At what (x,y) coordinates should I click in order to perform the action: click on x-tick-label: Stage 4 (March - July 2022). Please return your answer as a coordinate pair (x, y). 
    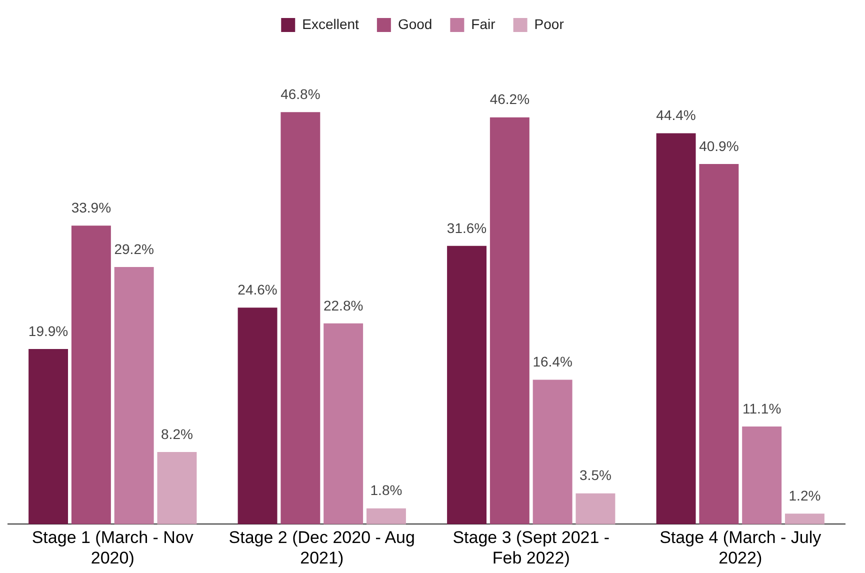
    Looking at the image, I should click on (741, 548).